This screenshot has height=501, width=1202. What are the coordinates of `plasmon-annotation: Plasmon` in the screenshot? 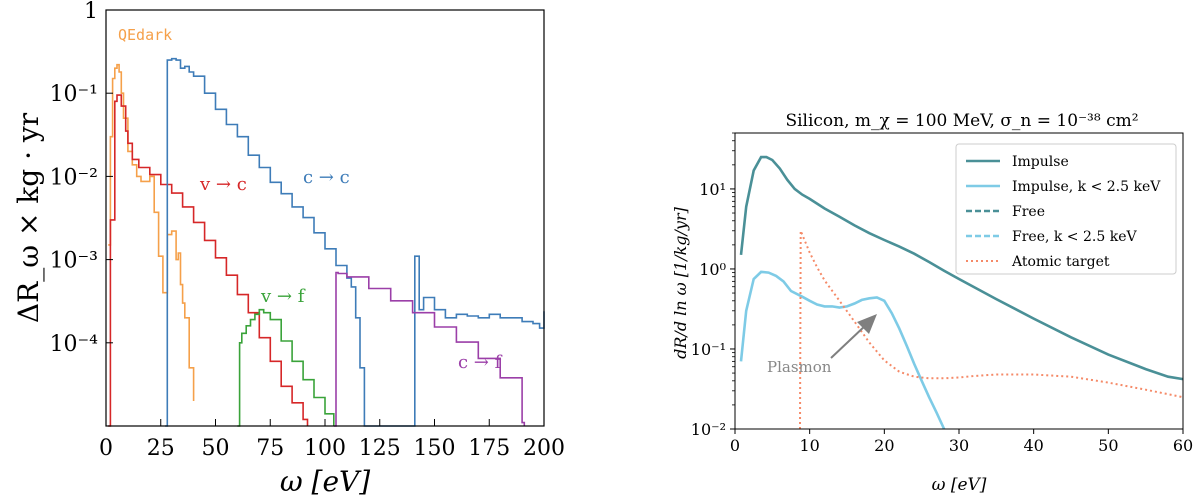 It's located at (799, 367).